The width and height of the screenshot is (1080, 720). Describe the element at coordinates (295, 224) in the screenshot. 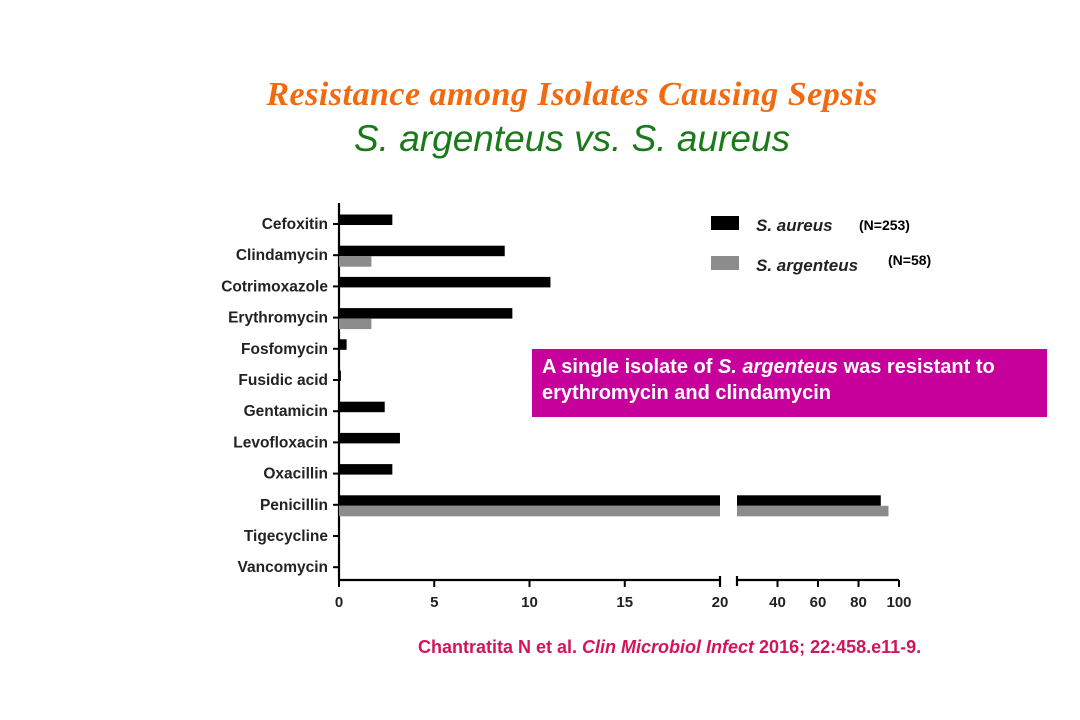

I see `y-tick-label-cefoxitin: Cefoxitin` at that location.